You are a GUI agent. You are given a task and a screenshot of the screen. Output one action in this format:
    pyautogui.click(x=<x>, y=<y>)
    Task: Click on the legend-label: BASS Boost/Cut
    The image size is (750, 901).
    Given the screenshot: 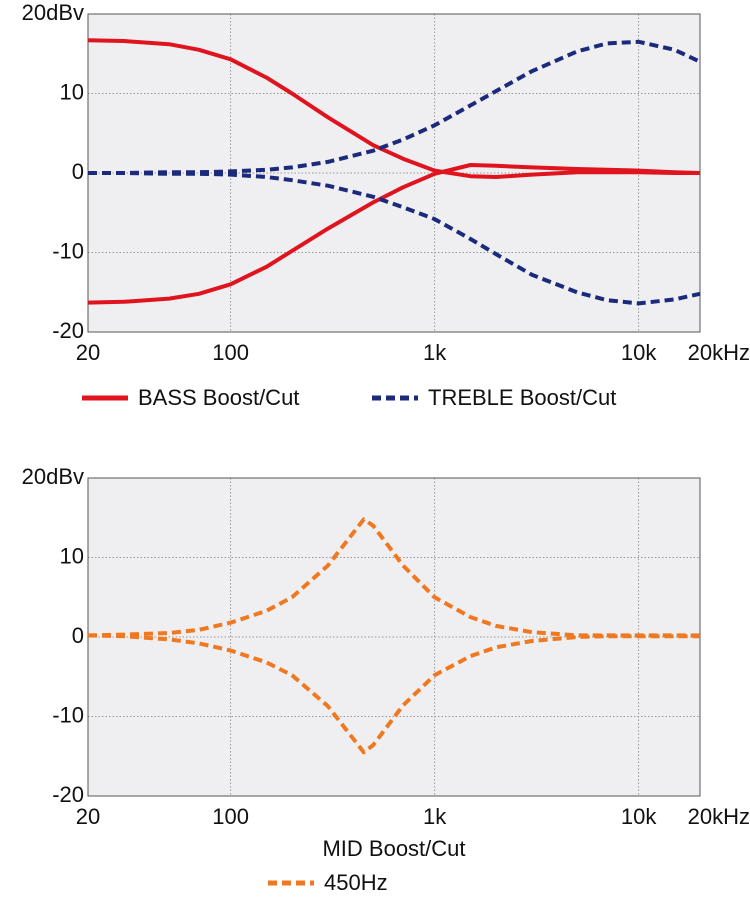 What is the action you would take?
    pyautogui.click(x=218, y=397)
    